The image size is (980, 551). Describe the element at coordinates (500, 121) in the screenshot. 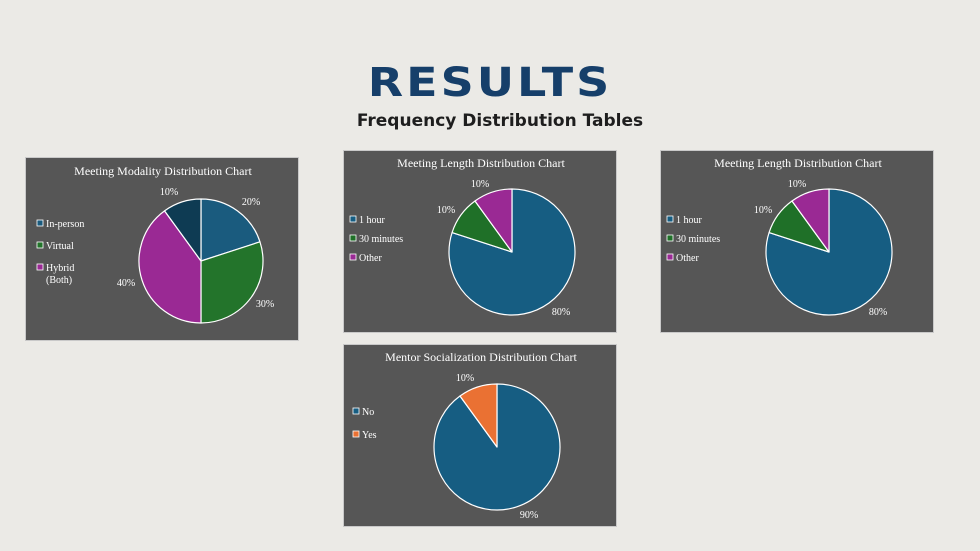

I see `page-subtitle: Frequency Distribution Tables` at that location.